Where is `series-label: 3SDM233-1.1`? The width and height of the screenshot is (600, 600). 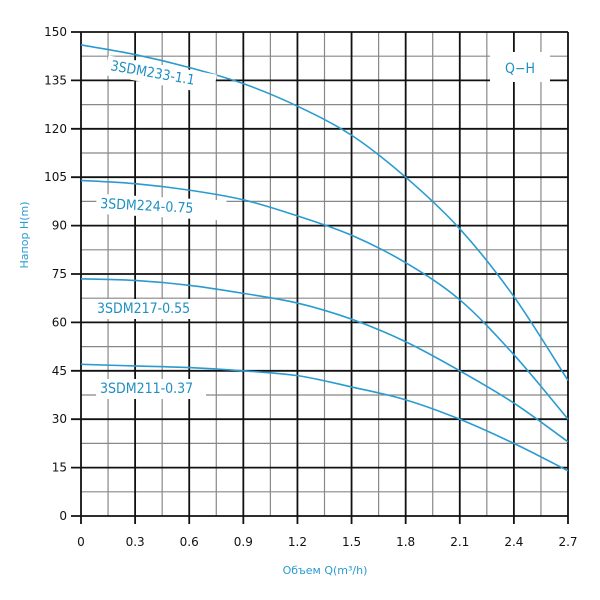
series-label: 3SDM233-1.1 is located at coordinates (152, 73).